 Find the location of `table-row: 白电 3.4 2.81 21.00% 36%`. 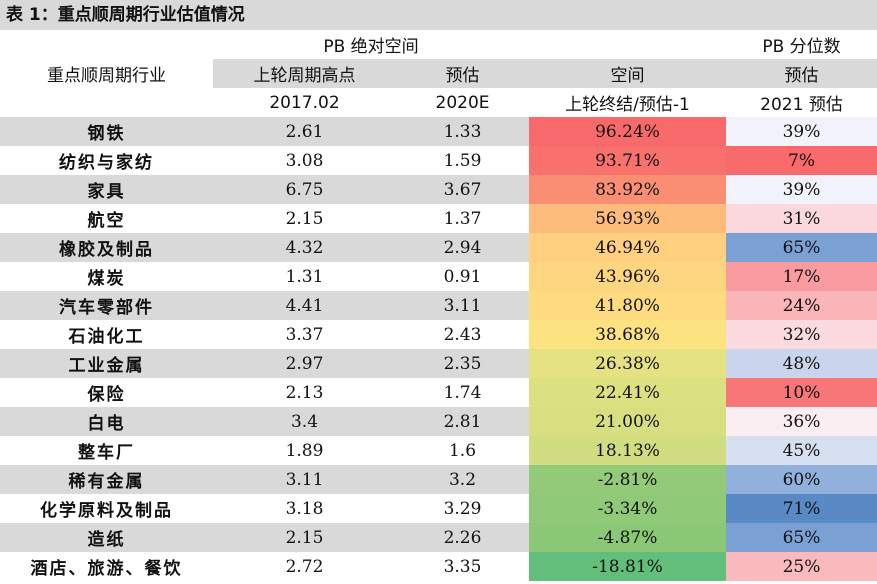

table-row: 白电 3.4 2.81 21.00% 36% is located at coordinates (438, 421).